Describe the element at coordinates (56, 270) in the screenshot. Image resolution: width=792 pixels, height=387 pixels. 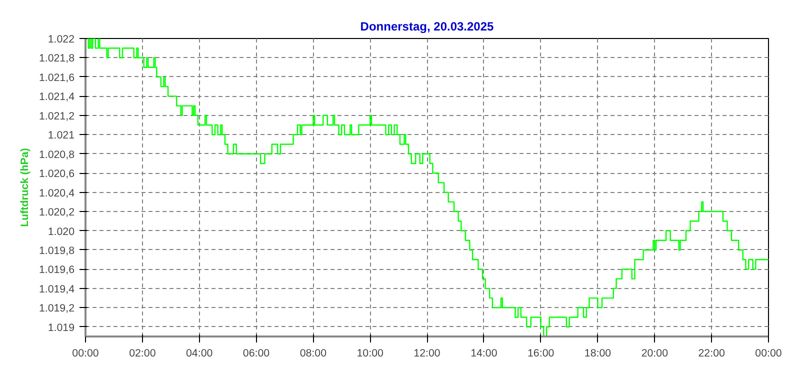
I see `y-tick-label: 1.019,6` at that location.